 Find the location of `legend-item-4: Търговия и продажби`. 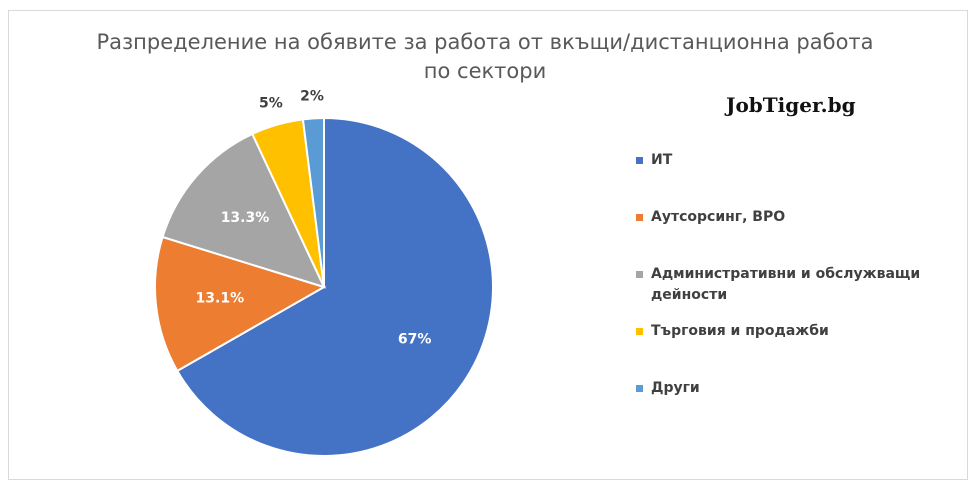

legend-item-4: Търговия и продажби is located at coordinates (791, 331).